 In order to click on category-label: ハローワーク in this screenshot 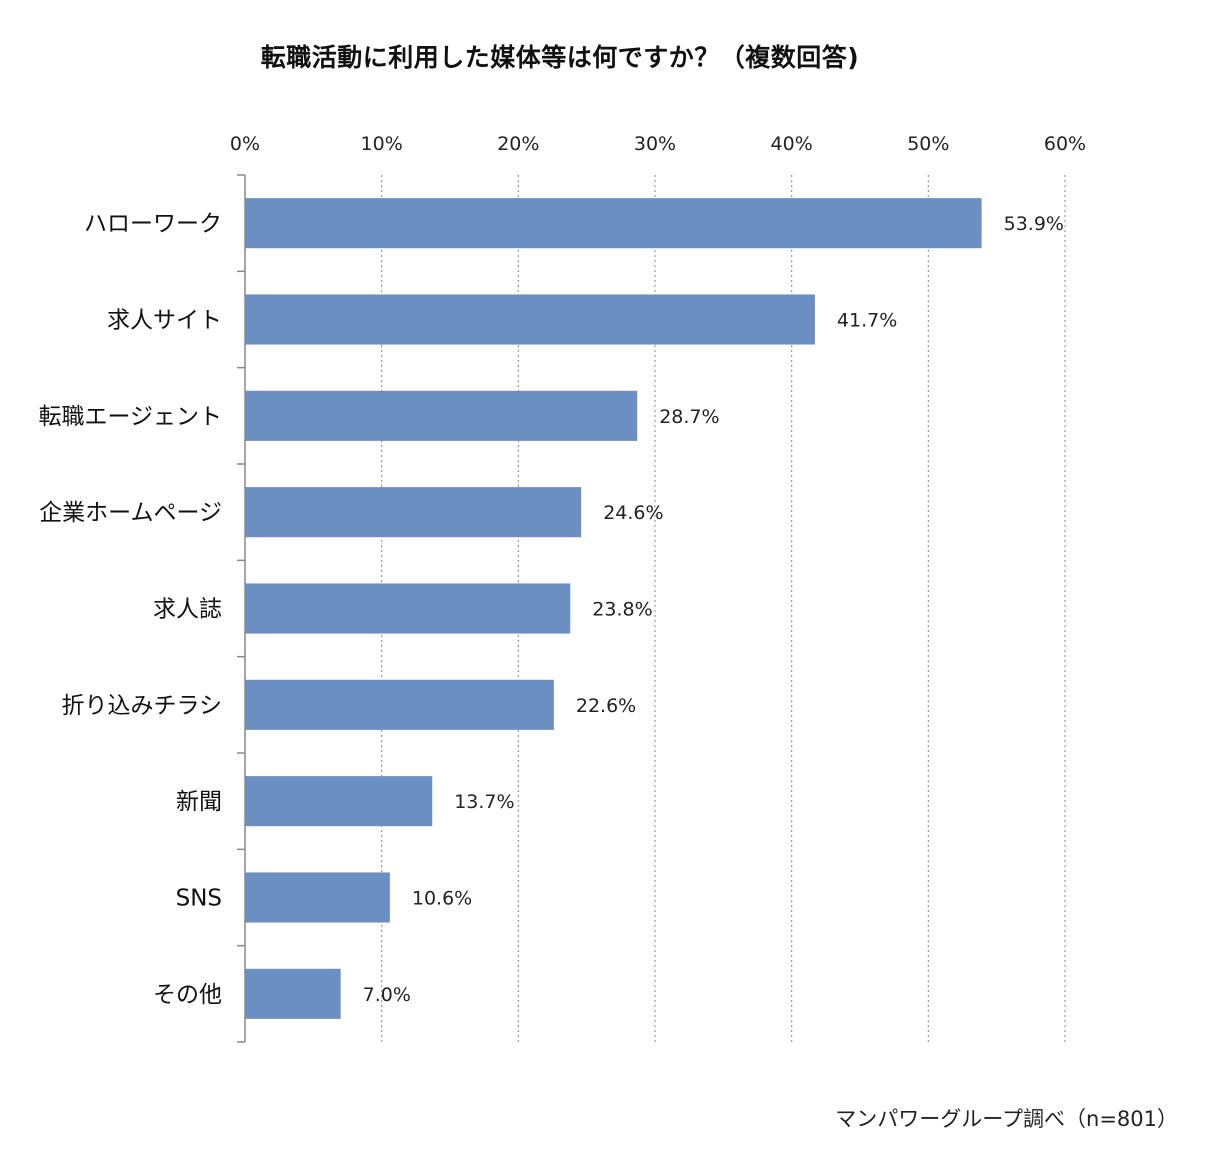, I will do `click(153, 224)`.